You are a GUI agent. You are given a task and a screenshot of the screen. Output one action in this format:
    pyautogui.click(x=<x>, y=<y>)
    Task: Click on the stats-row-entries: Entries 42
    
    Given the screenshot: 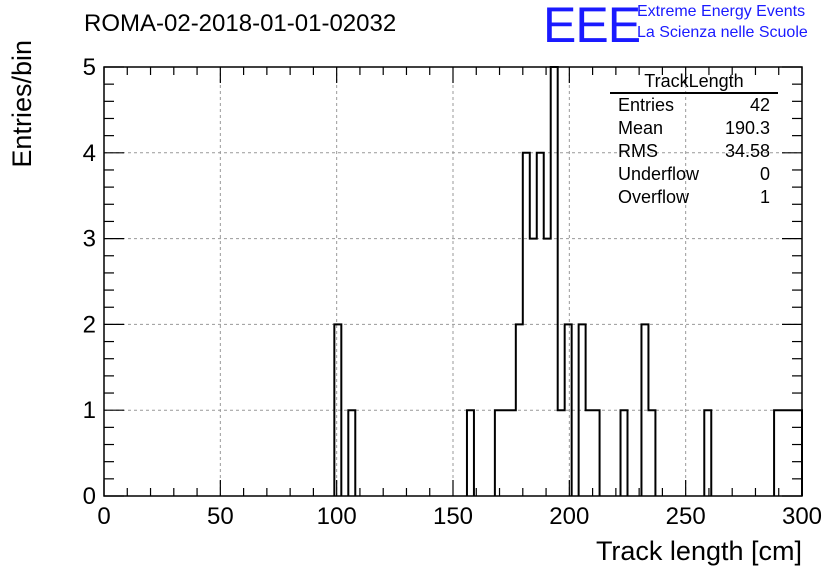 What is the action you would take?
    pyautogui.click(x=694, y=105)
    